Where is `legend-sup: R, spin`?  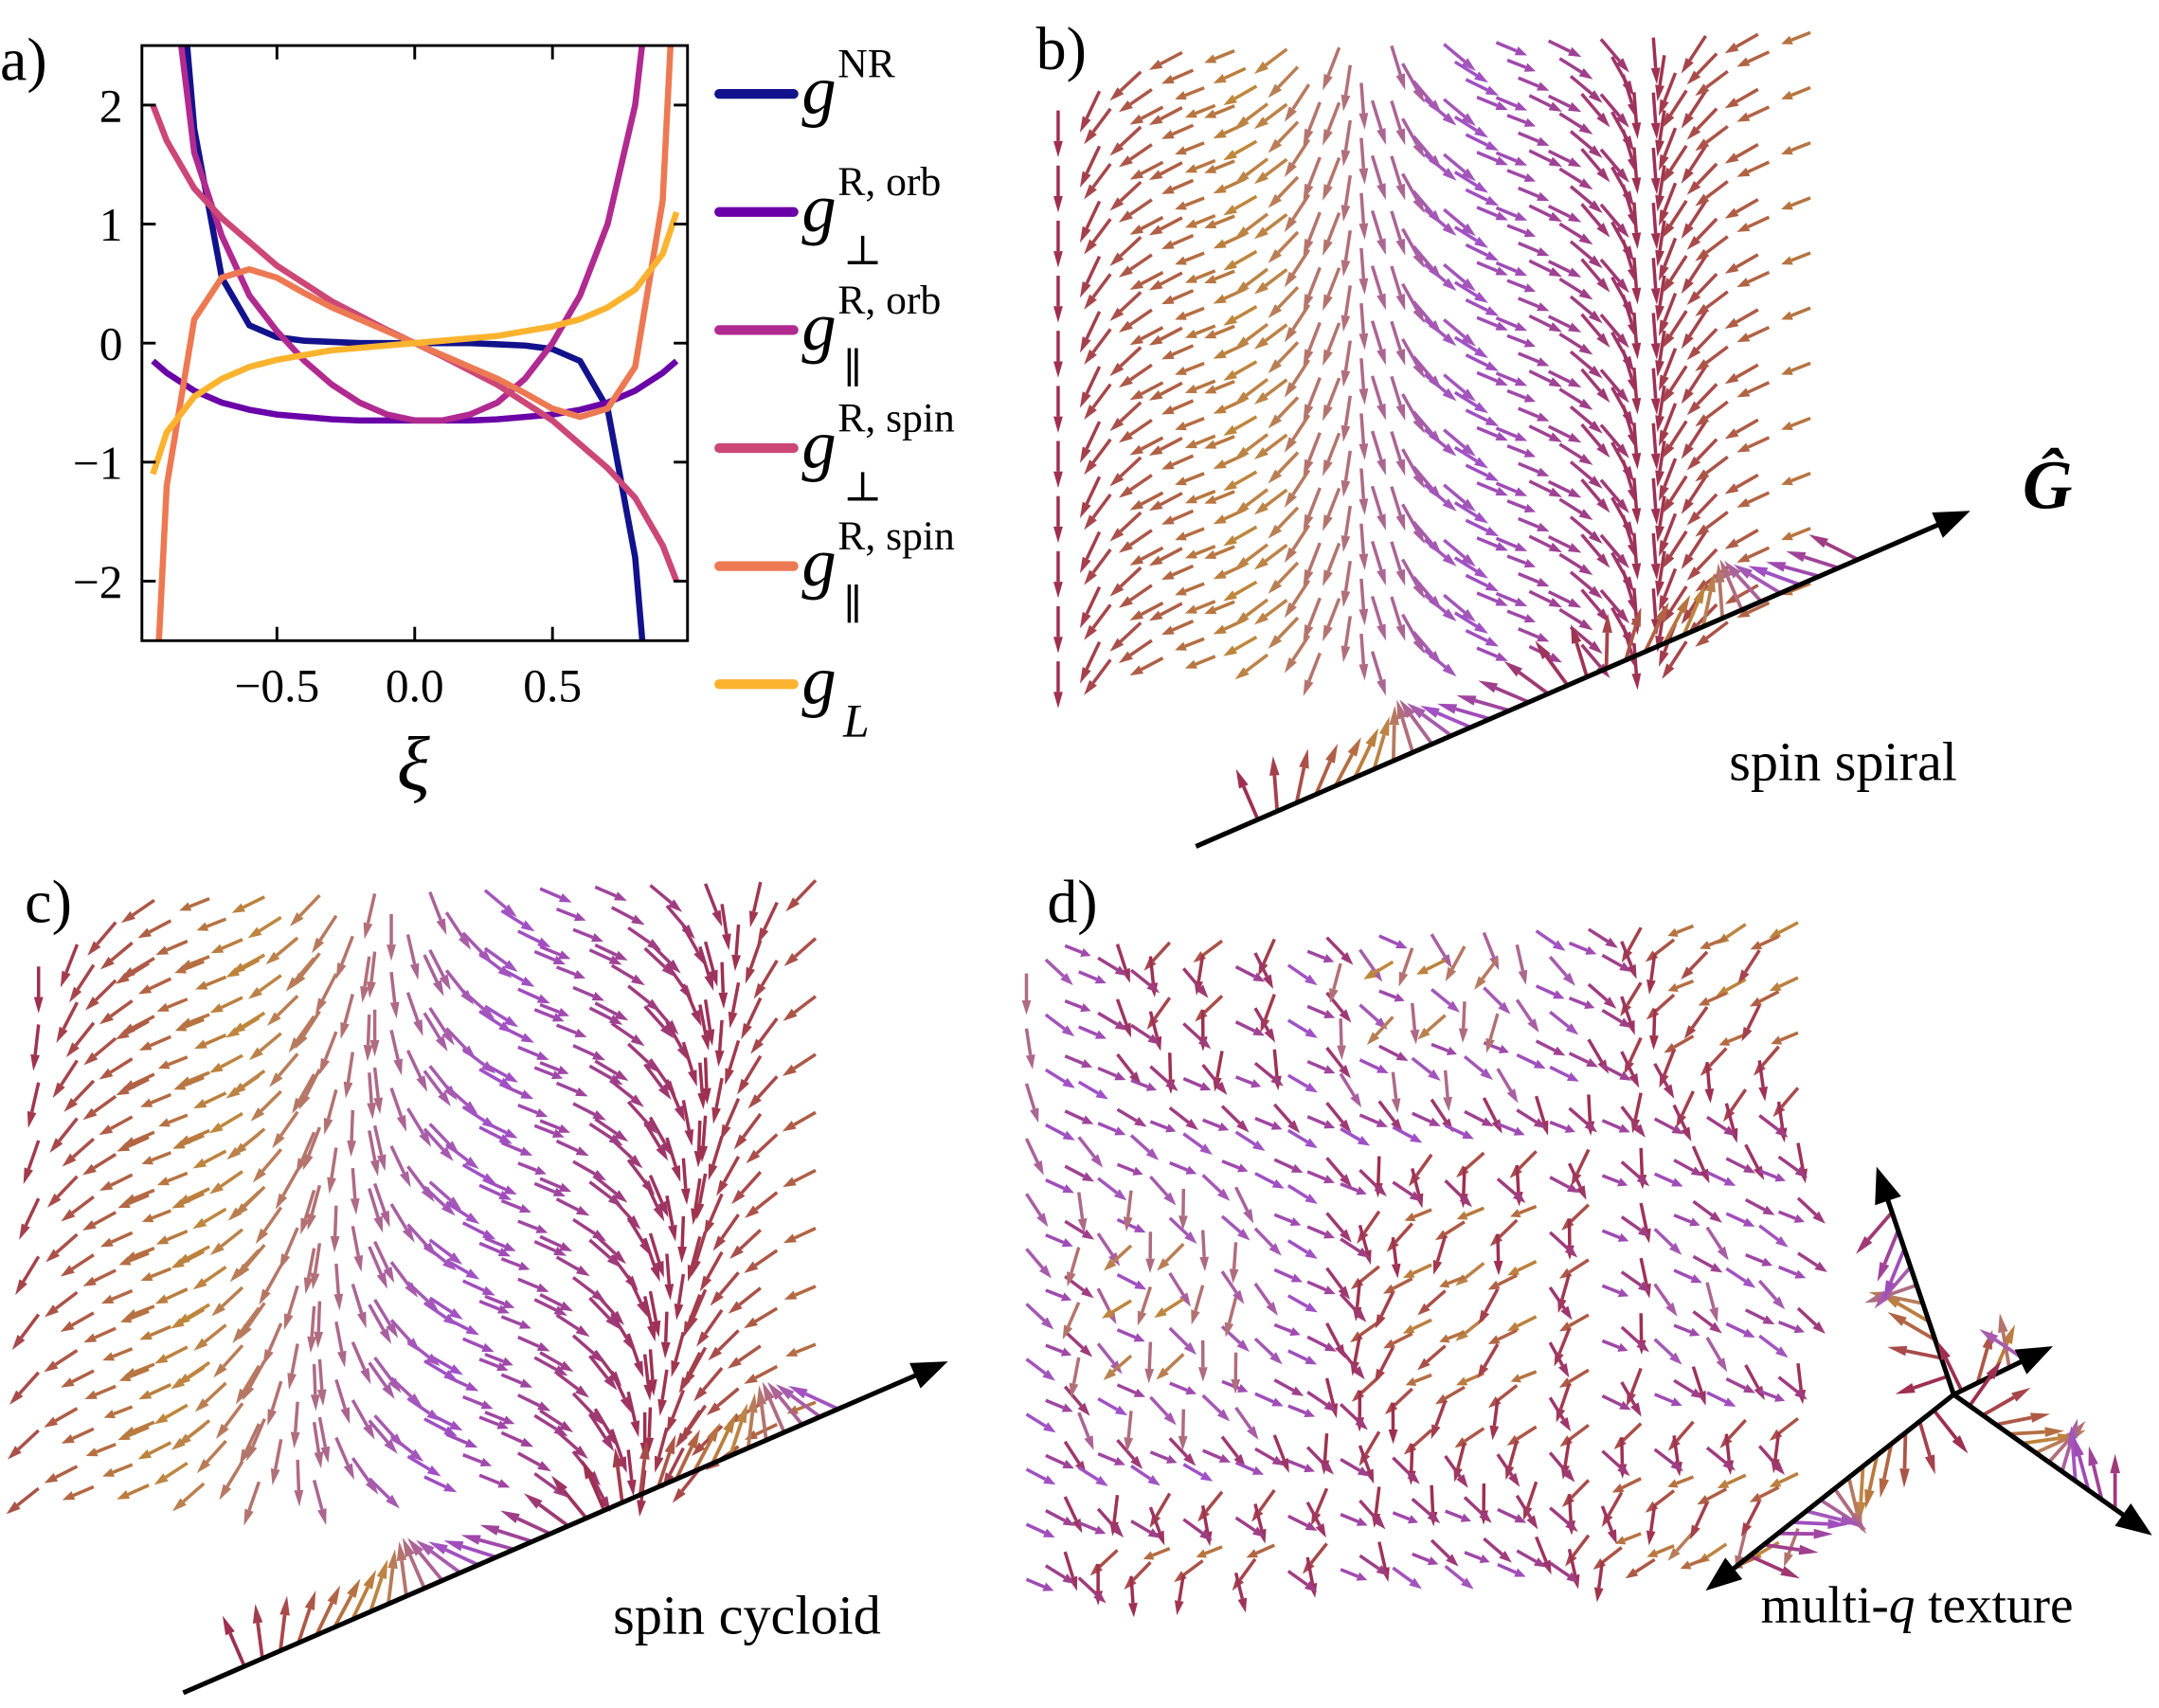
legend-sup: R, spin is located at coordinates (896, 536).